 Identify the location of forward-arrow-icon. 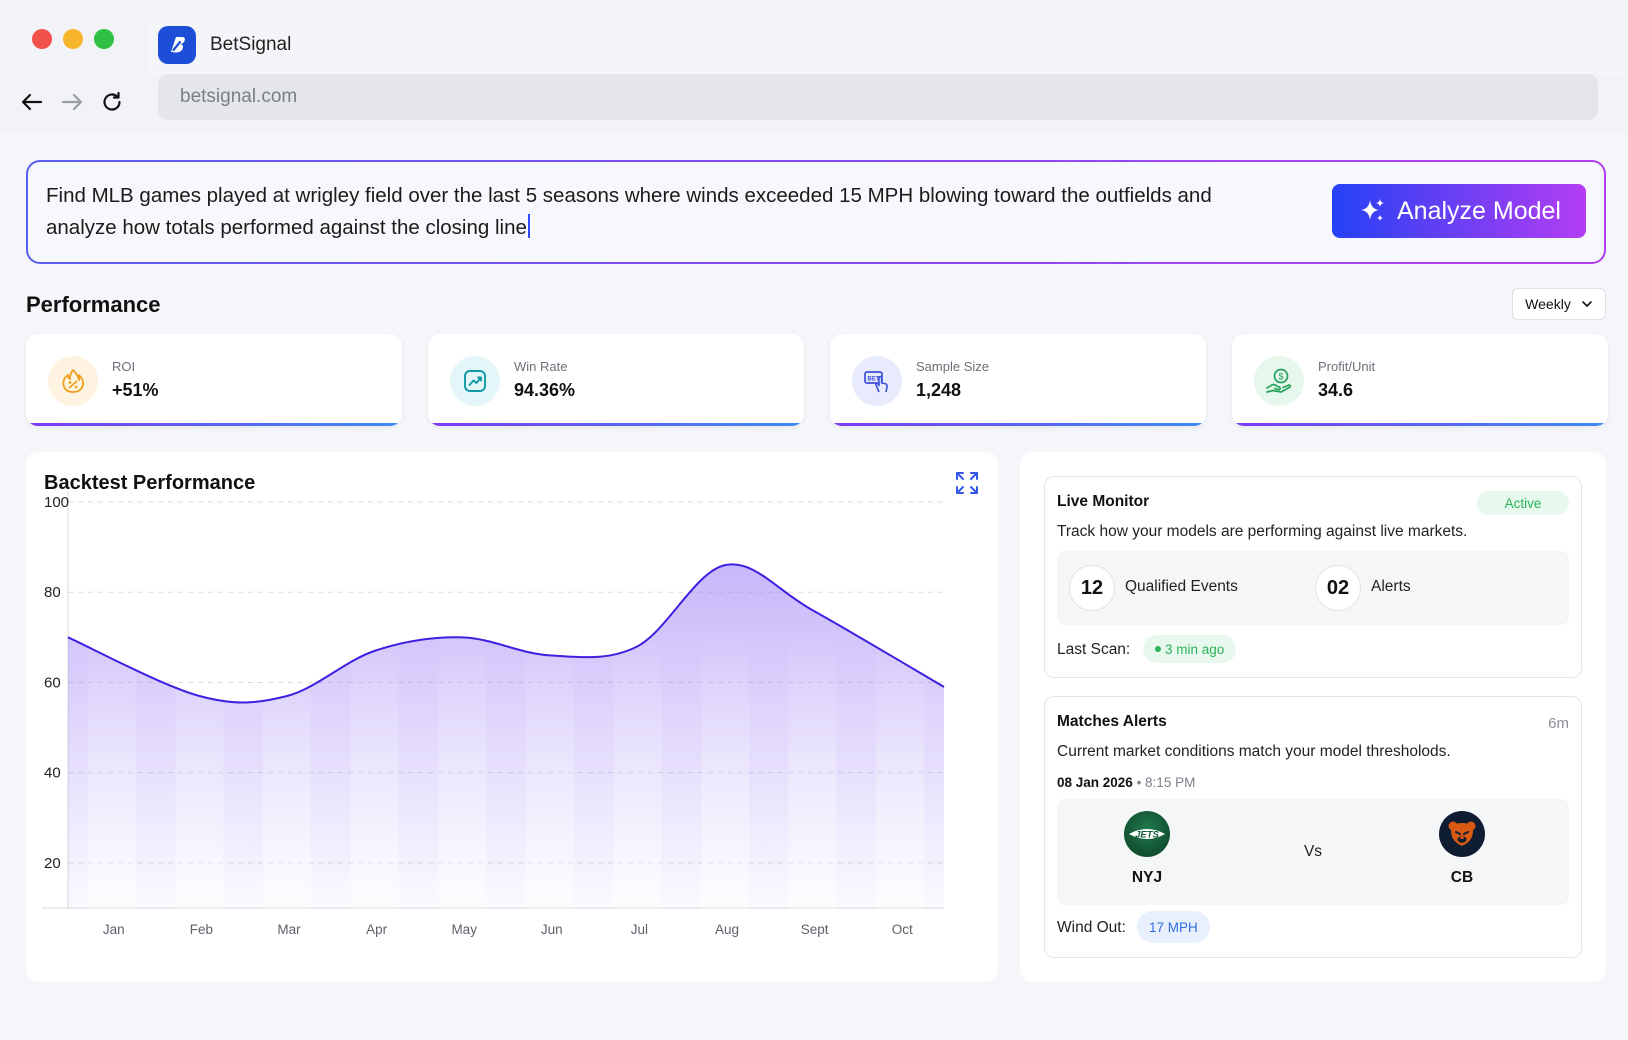
(72, 102).